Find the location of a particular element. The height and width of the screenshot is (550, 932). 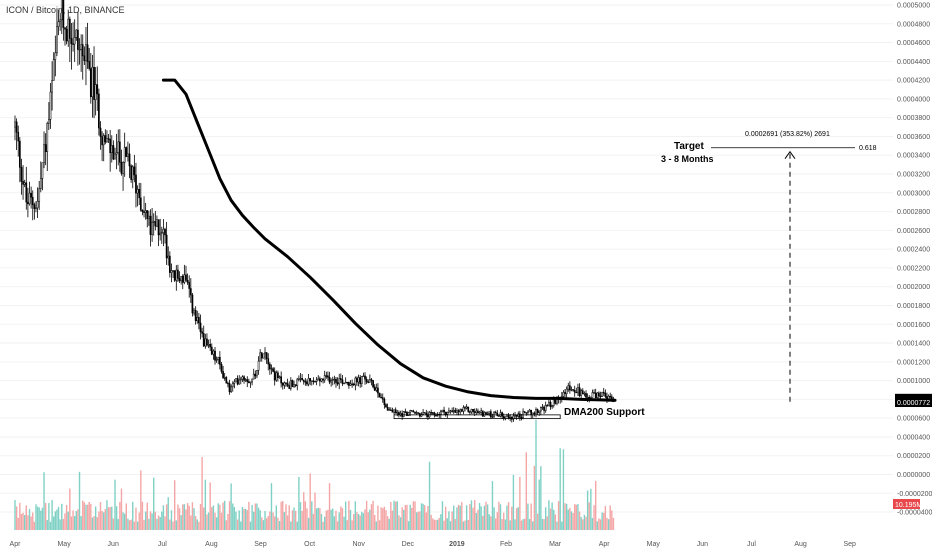

price-badge-text: 0.0000772 is located at coordinates (913, 403).